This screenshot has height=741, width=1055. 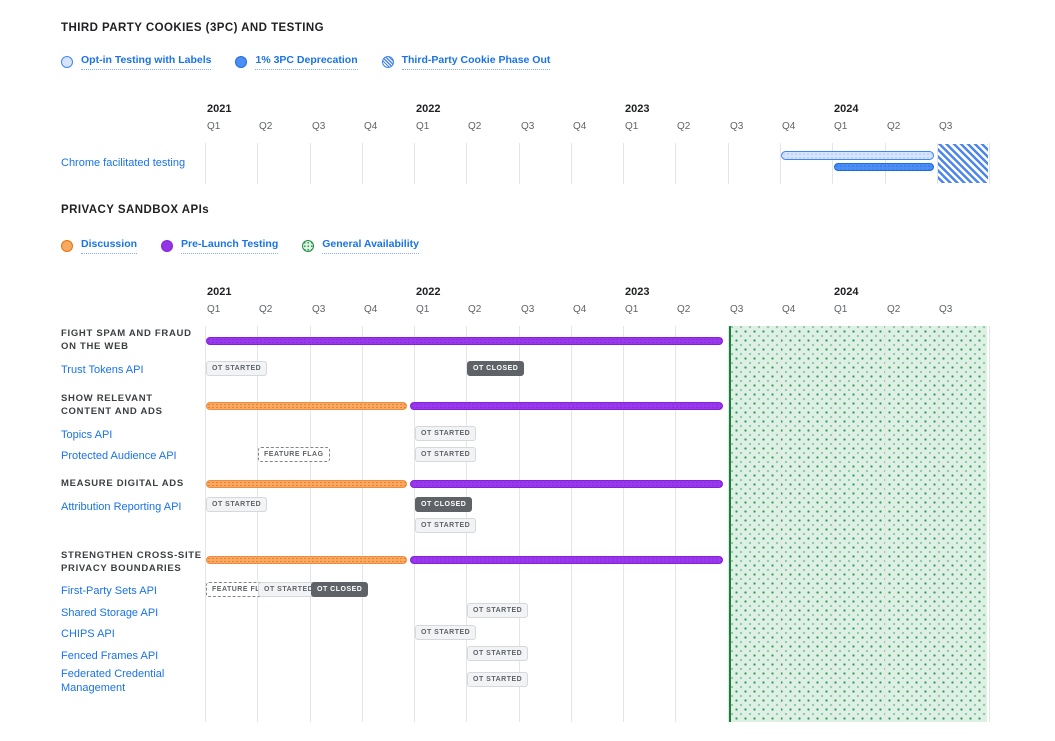 I want to click on quarter-label-2021-q2: Q2, so click(x=266, y=309).